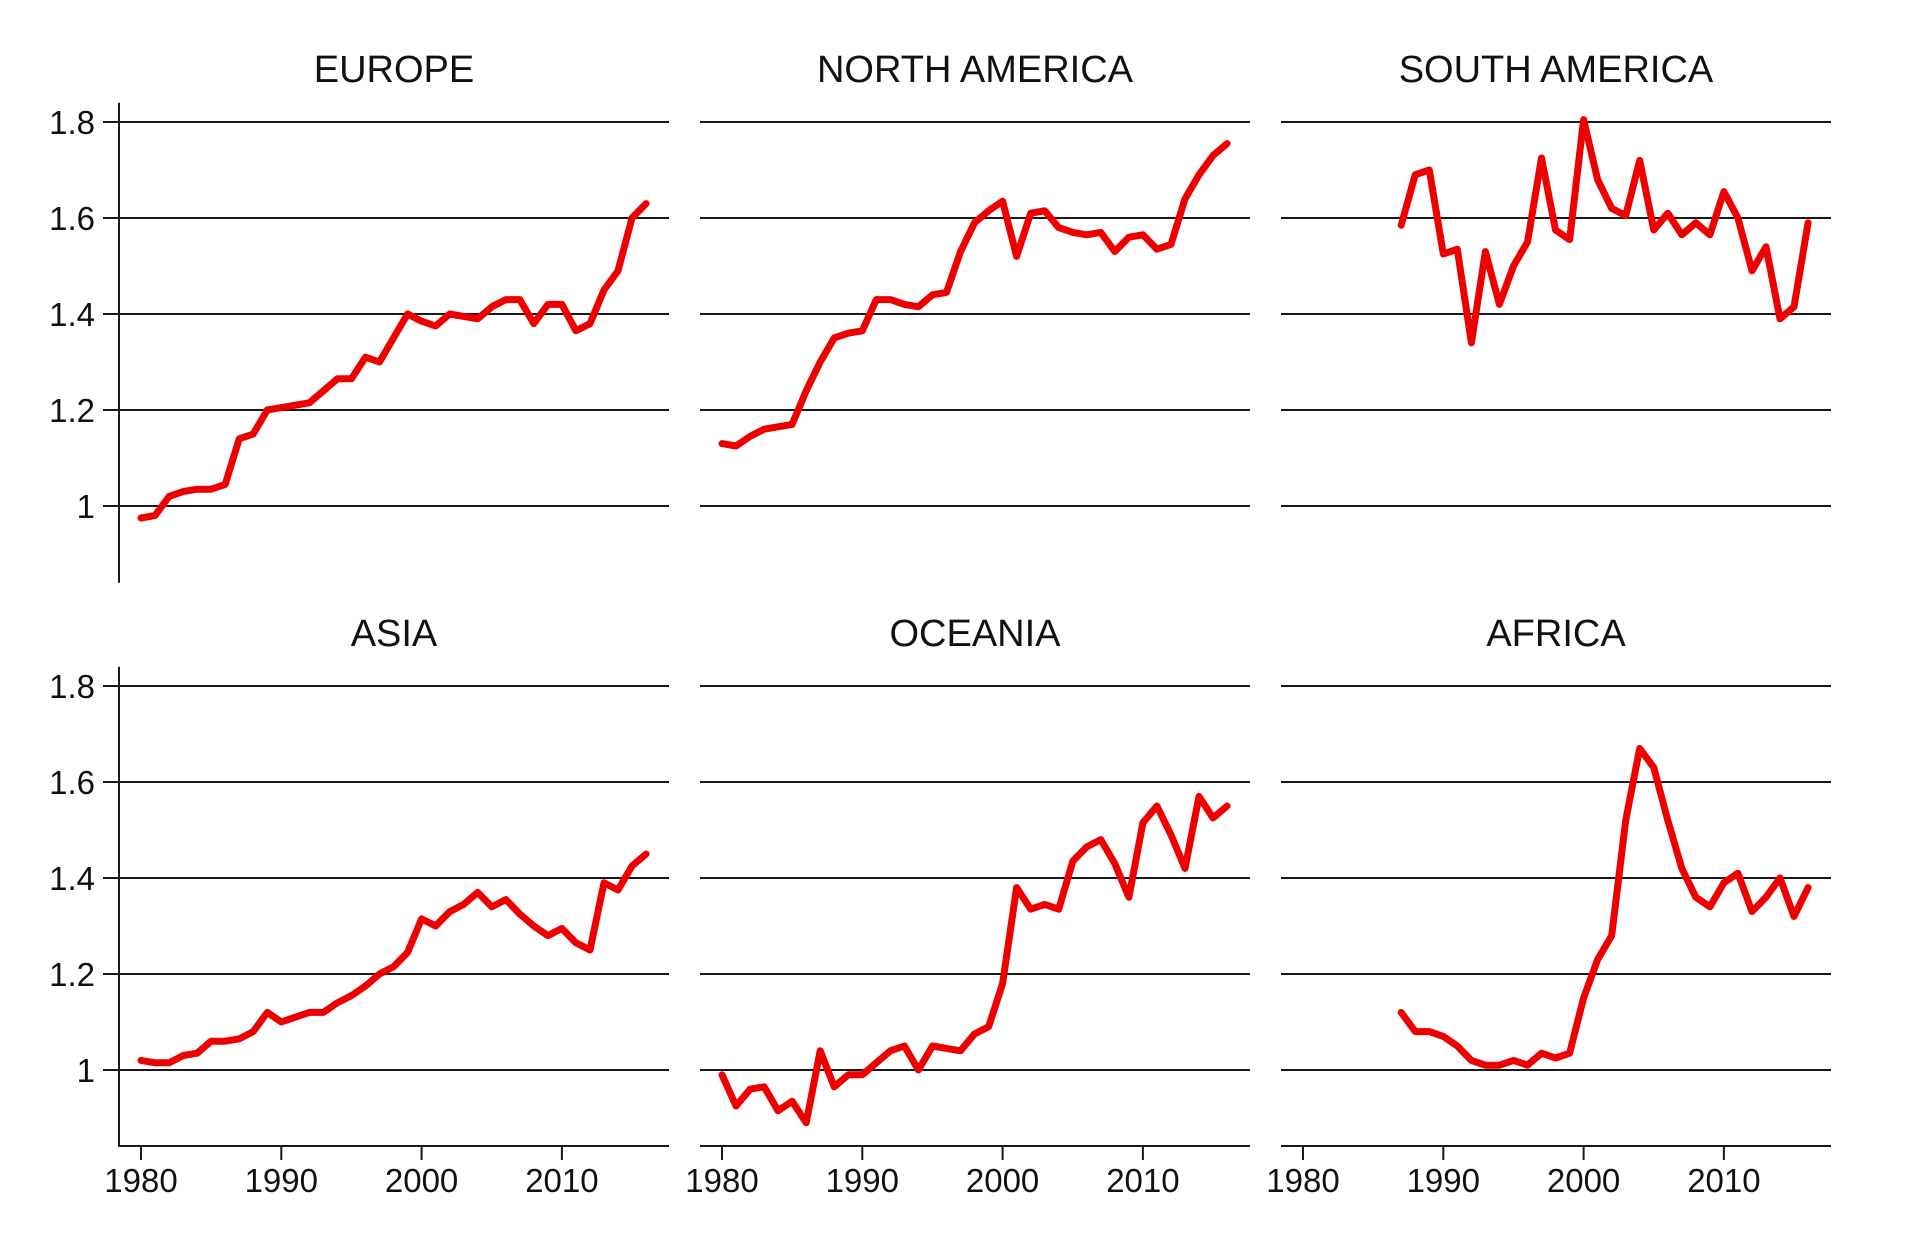 This screenshot has height=1243, width=1920. I want to click on panel-south-america: SOUTH AMERICA, so click(1556, 278).